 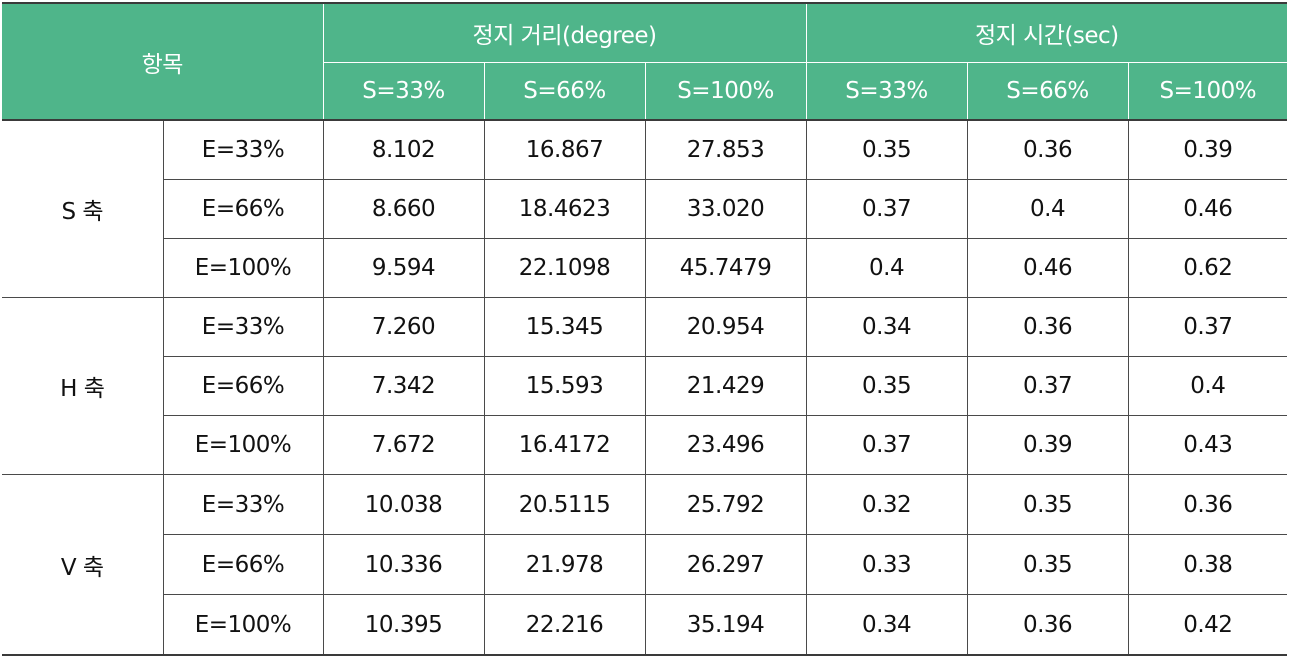 What do you see at coordinates (564, 267) in the screenshot?
I see `distance-cell: 22.1098` at bounding box center [564, 267].